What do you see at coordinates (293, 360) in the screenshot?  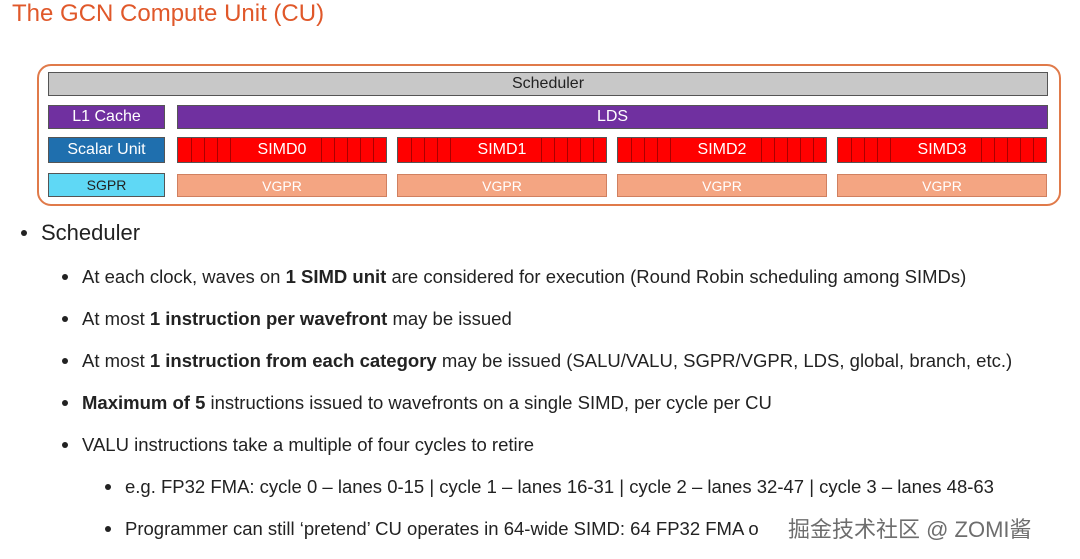 I see `bold-text: 1 instruction from each category` at bounding box center [293, 360].